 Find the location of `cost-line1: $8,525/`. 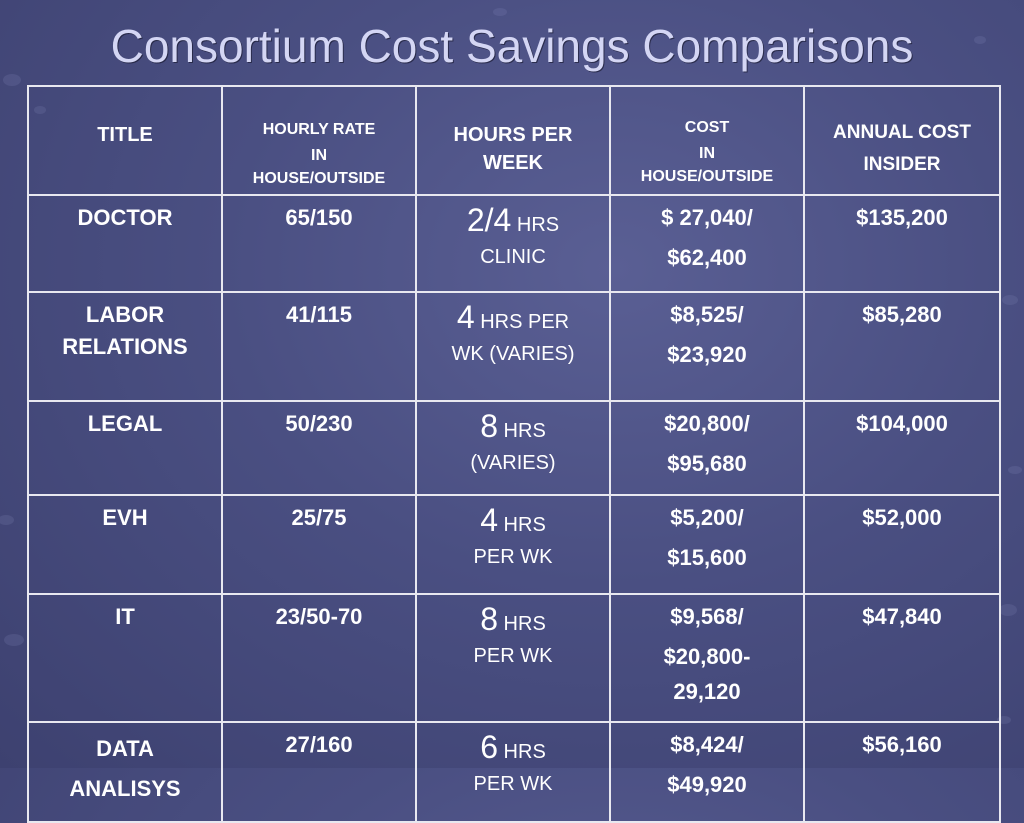

cost-line1: $8,525/ is located at coordinates (707, 314).